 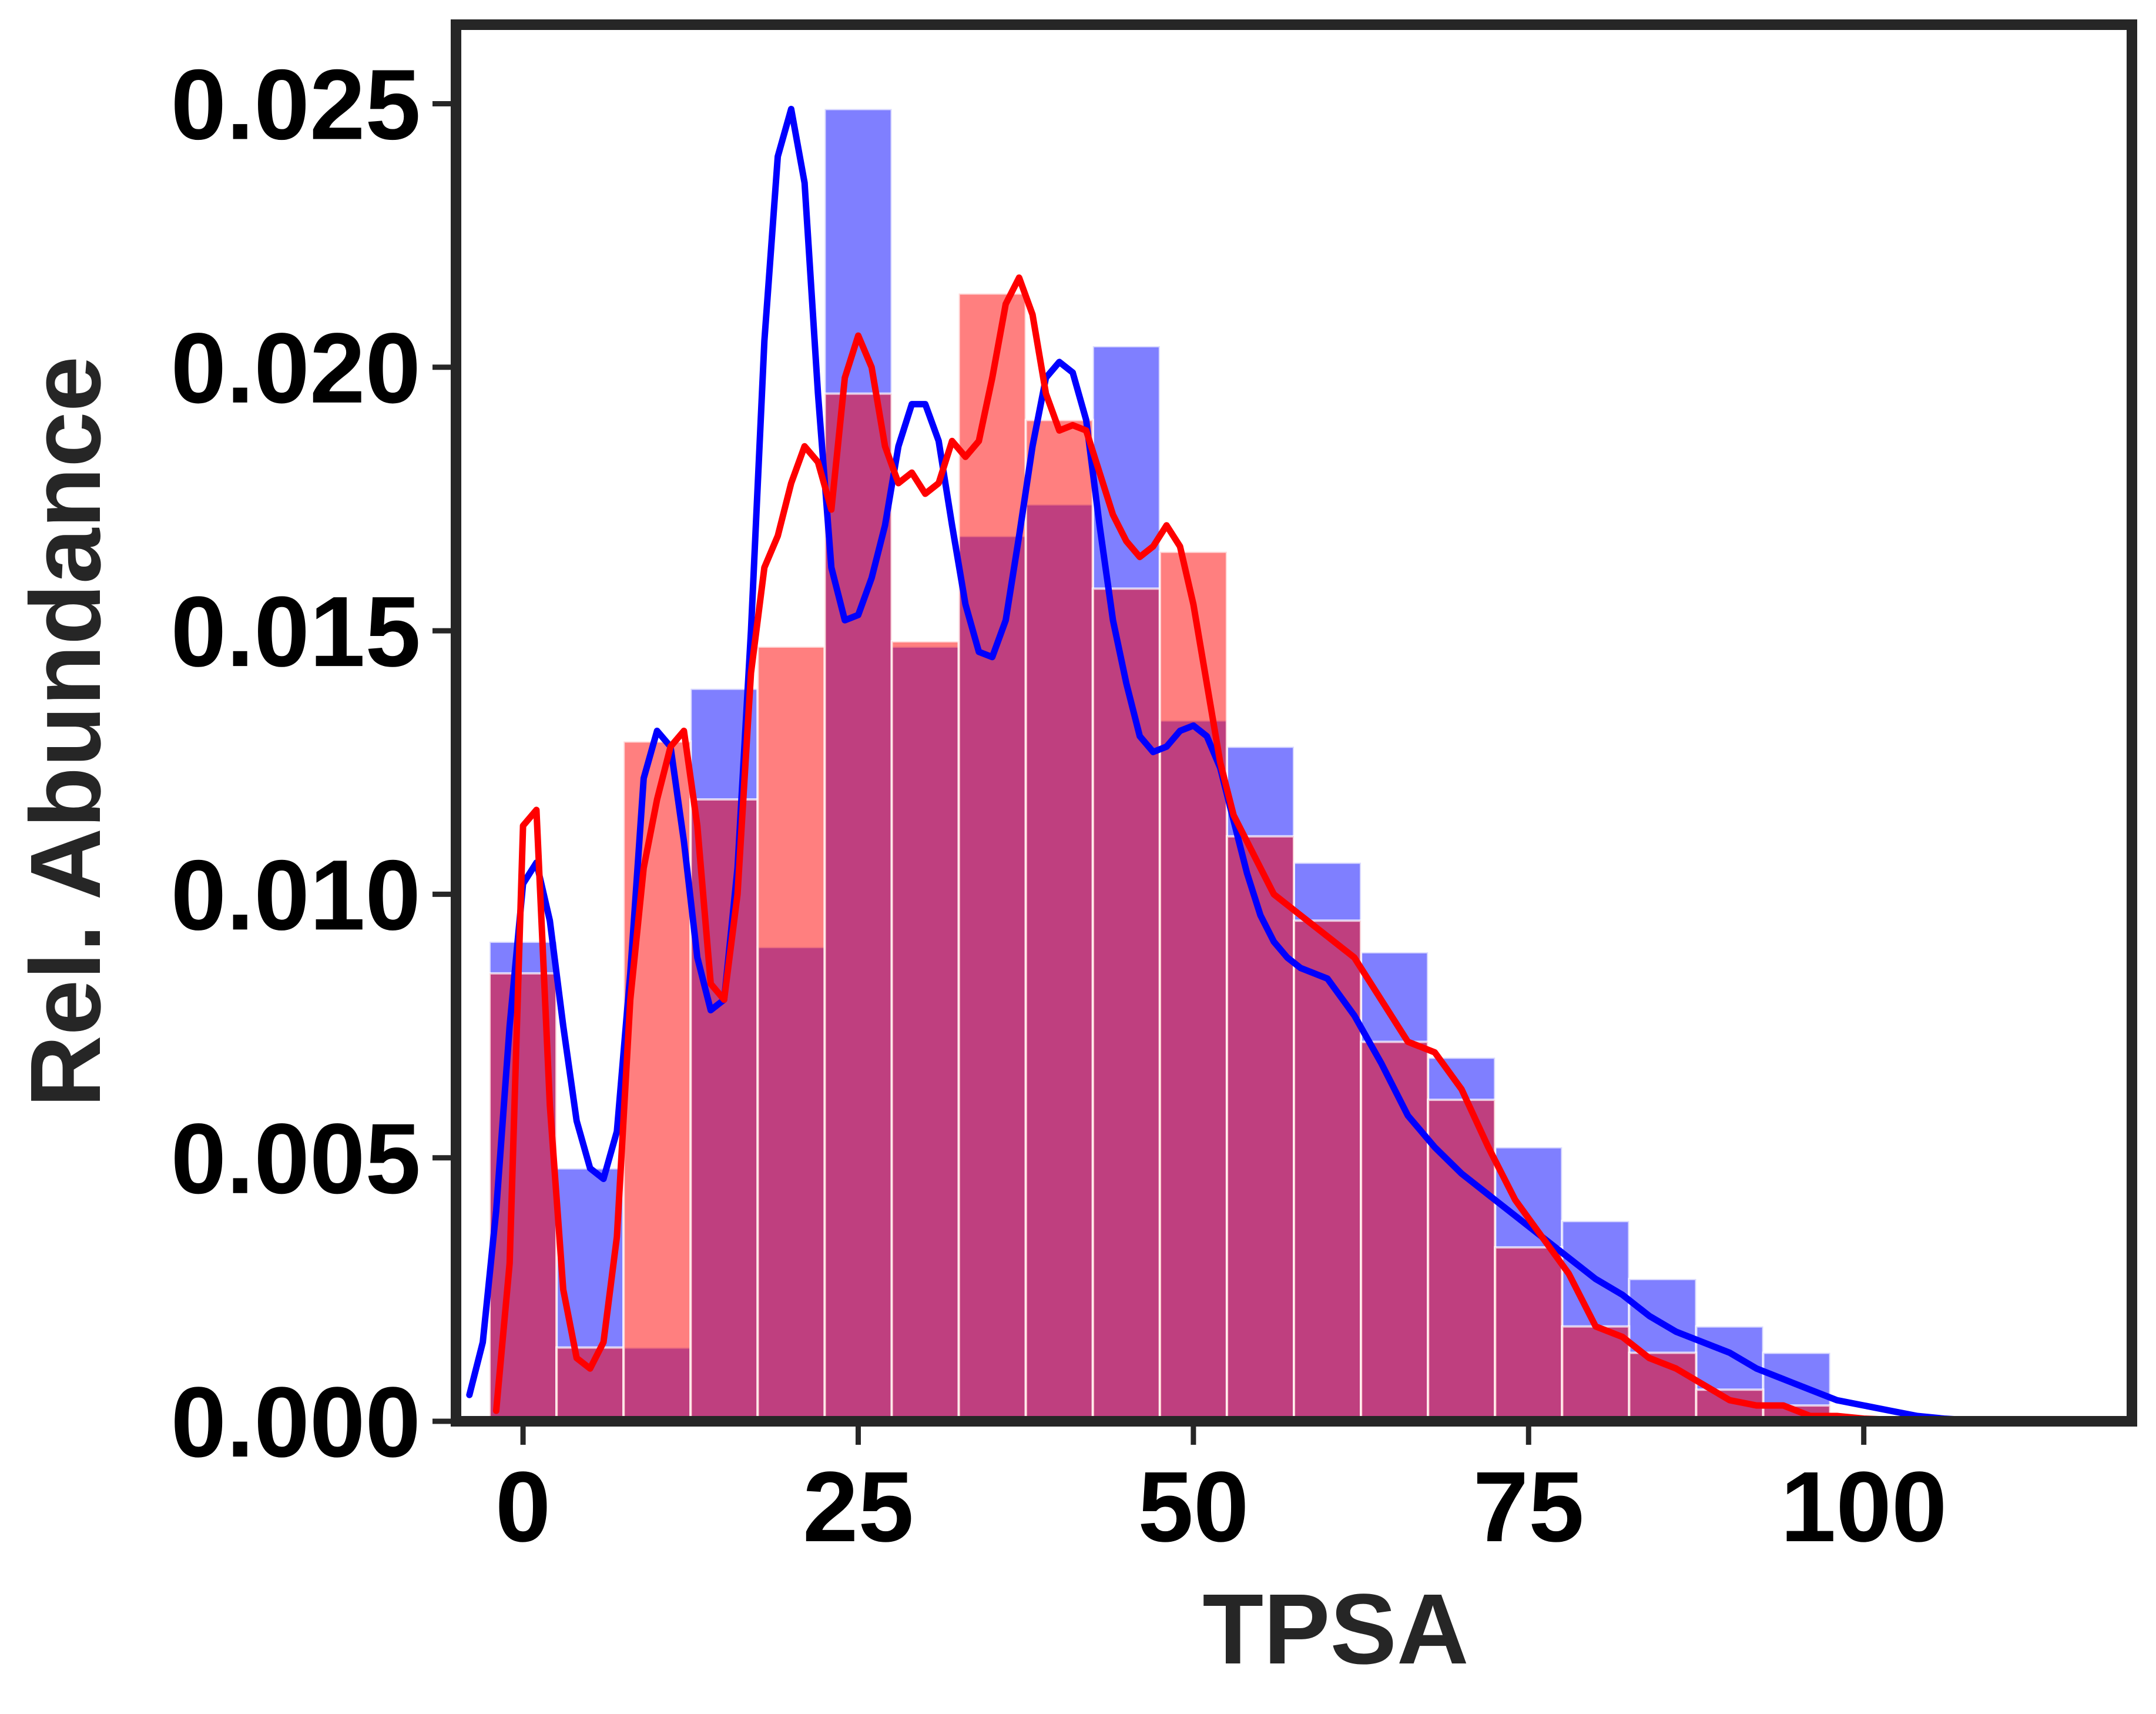 What do you see at coordinates (296, 1422) in the screenshot?
I see `y-tick-label-0: 0.000` at bounding box center [296, 1422].